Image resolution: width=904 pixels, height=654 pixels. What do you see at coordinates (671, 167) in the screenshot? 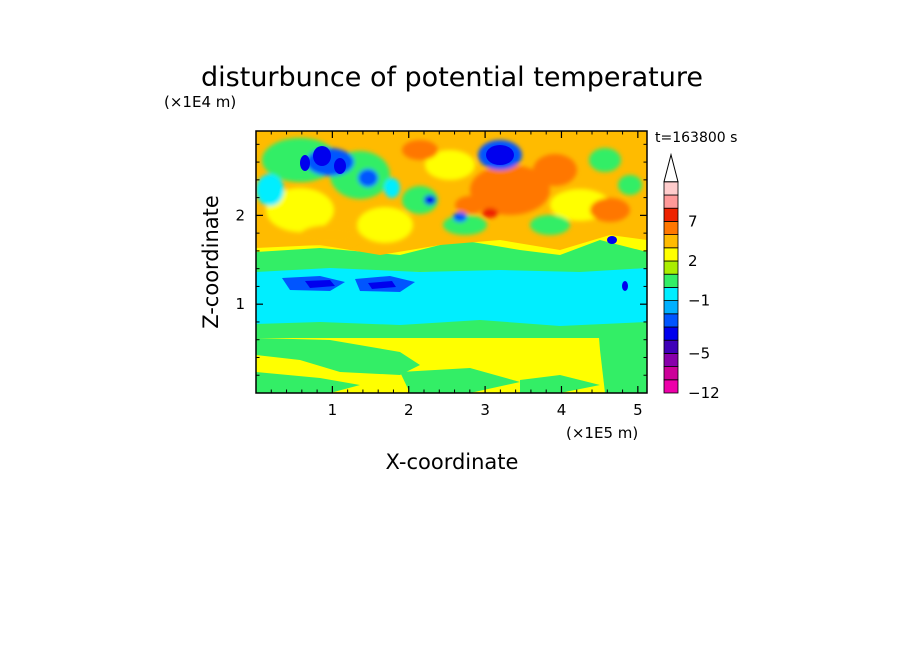
I see `colorbar-extend-arrow` at bounding box center [671, 167].